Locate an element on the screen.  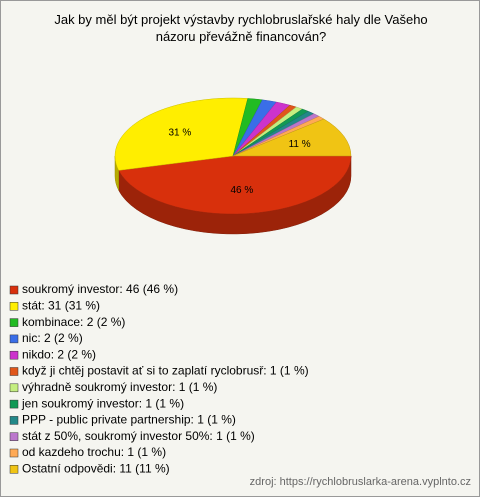
legend-label: soukromý investor: 46 (46 %) is located at coordinates (100, 289).